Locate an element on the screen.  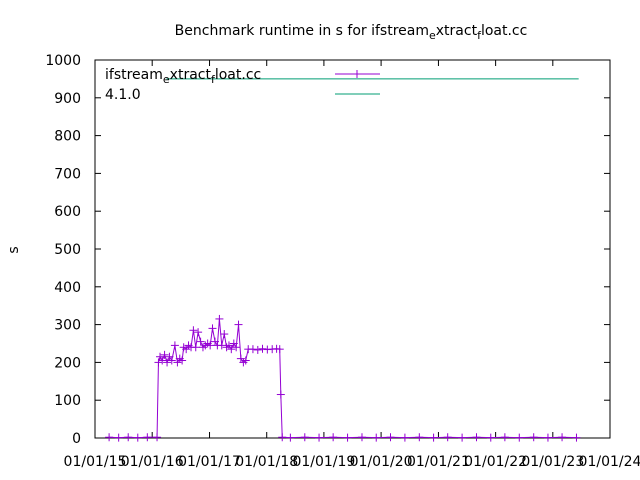
x-tick-label: 01/01/18 is located at coordinates (266, 462).